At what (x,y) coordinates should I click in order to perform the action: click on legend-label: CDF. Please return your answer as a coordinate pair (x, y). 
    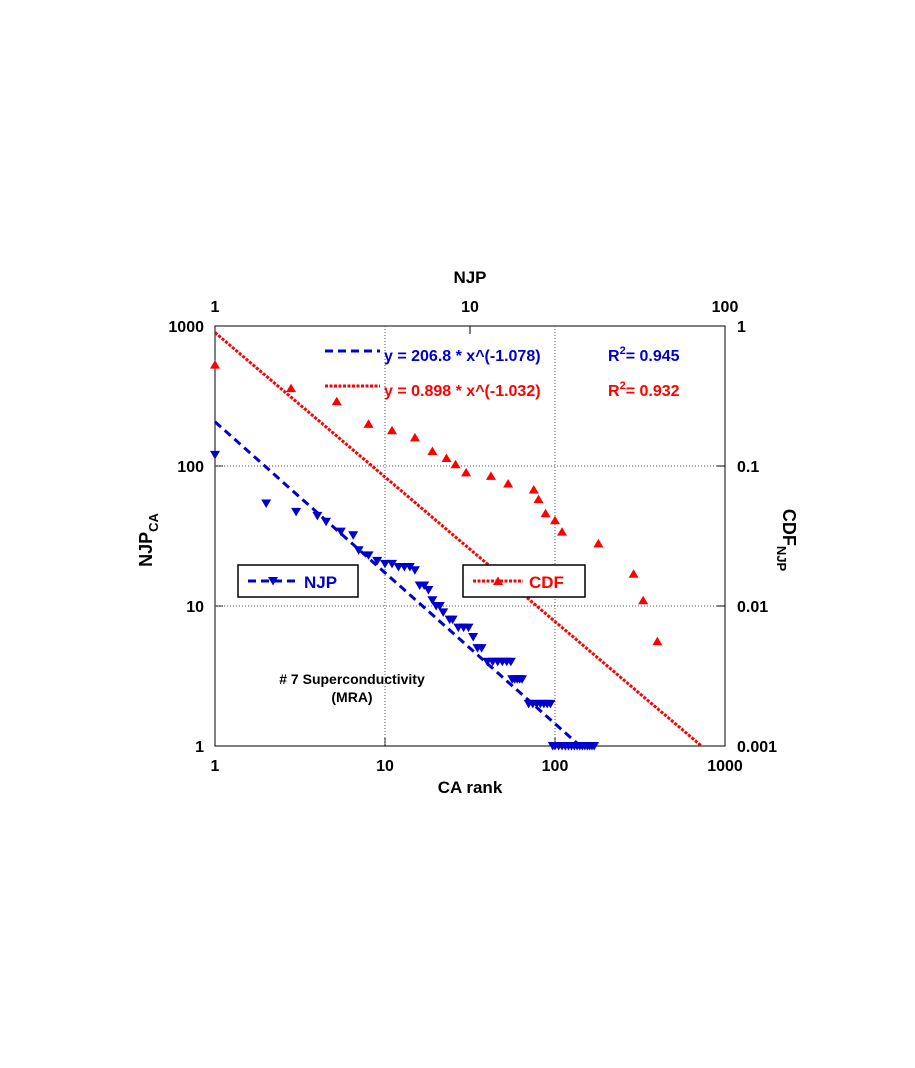
    Looking at the image, I should click on (546, 582).